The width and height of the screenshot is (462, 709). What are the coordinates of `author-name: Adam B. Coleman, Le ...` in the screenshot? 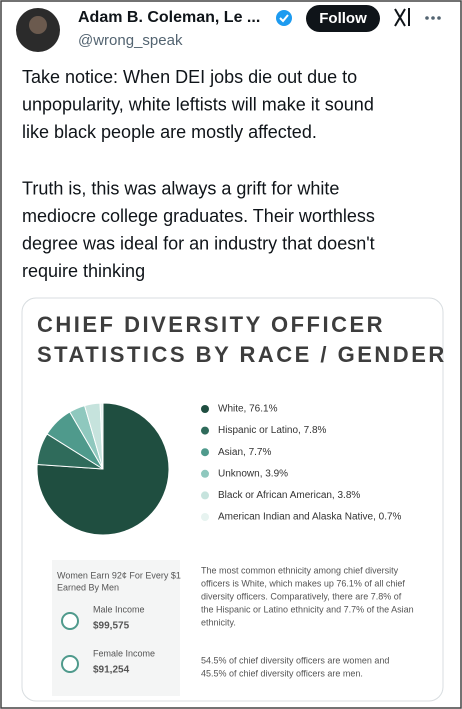 It's located at (169, 17).